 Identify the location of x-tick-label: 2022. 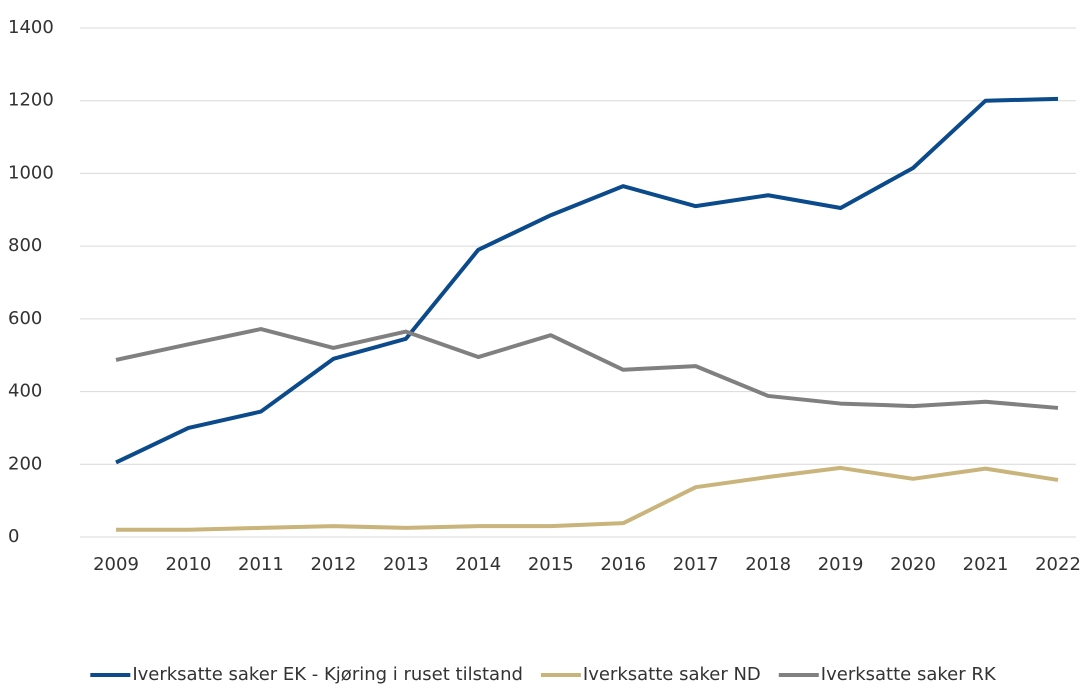
(1058, 564).